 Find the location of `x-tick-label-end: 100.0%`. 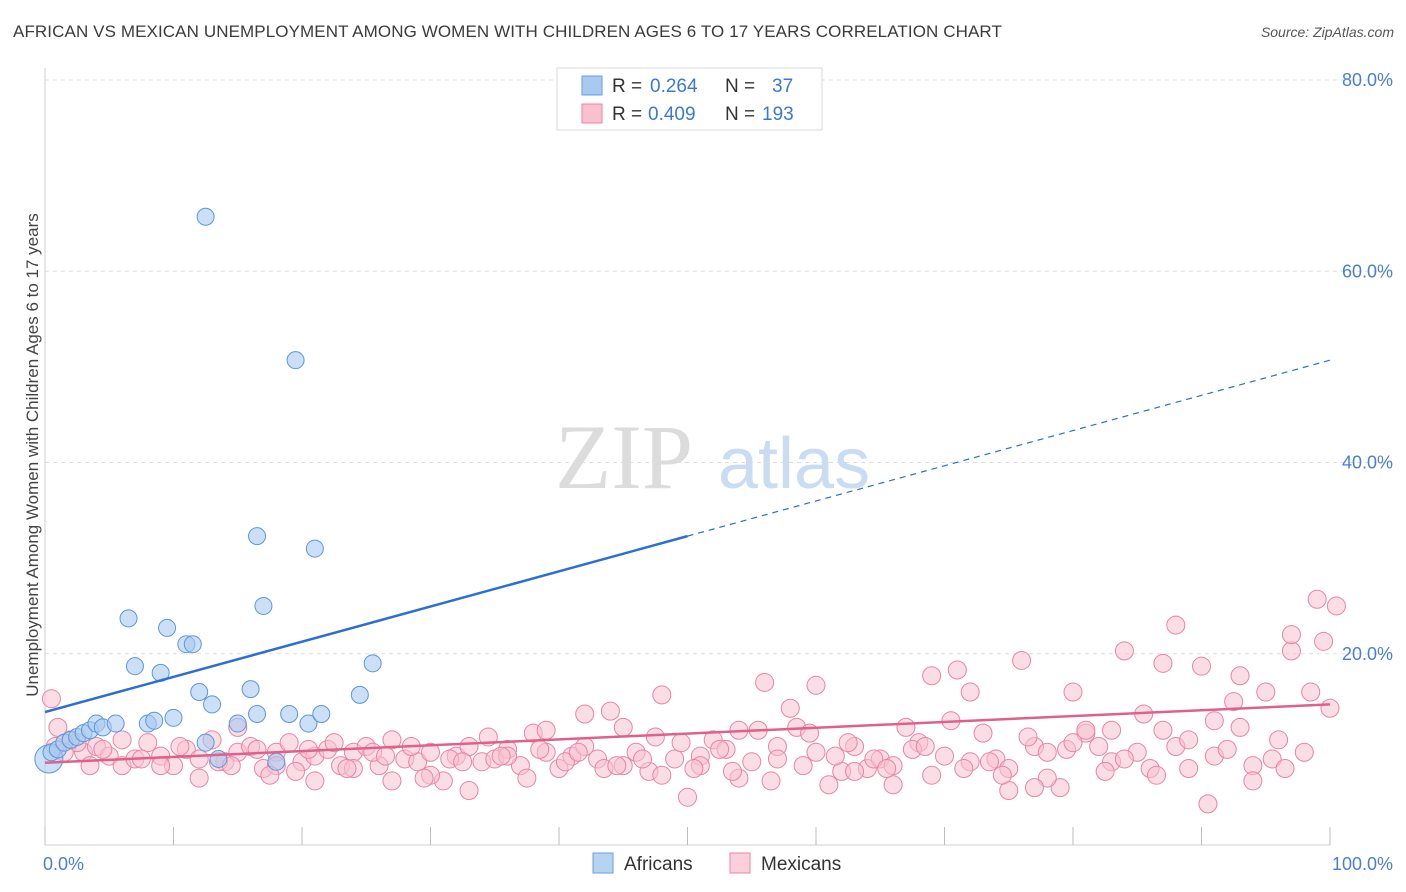

x-tick-label-end: 100.0% is located at coordinates (1362, 864).